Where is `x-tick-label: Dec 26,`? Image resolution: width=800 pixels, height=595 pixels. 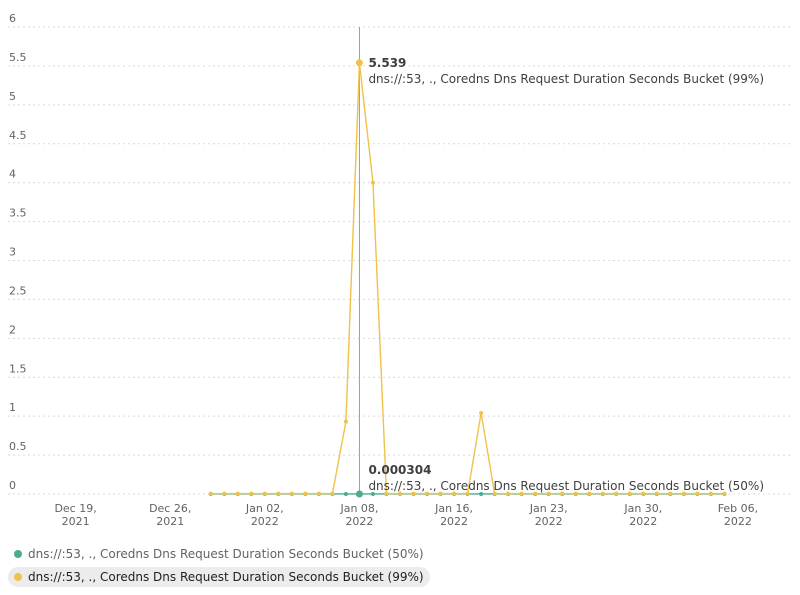
x-tick-label: Dec 26, is located at coordinates (170, 508).